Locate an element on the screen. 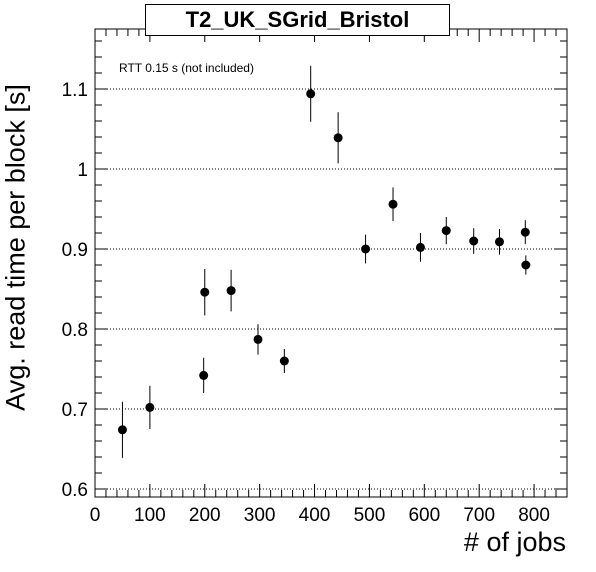  y-tick-label: 1 is located at coordinates (82, 170).